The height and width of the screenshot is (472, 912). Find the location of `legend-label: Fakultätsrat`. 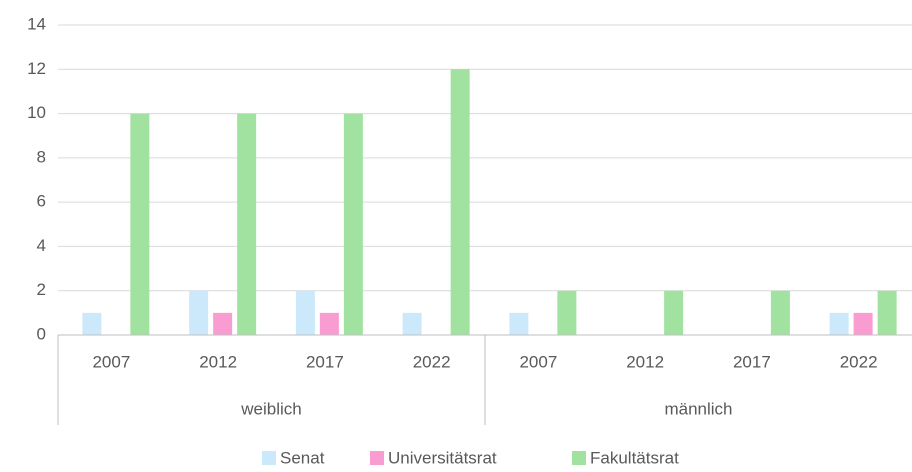

legend-label: Fakultätsrat is located at coordinates (634, 457).